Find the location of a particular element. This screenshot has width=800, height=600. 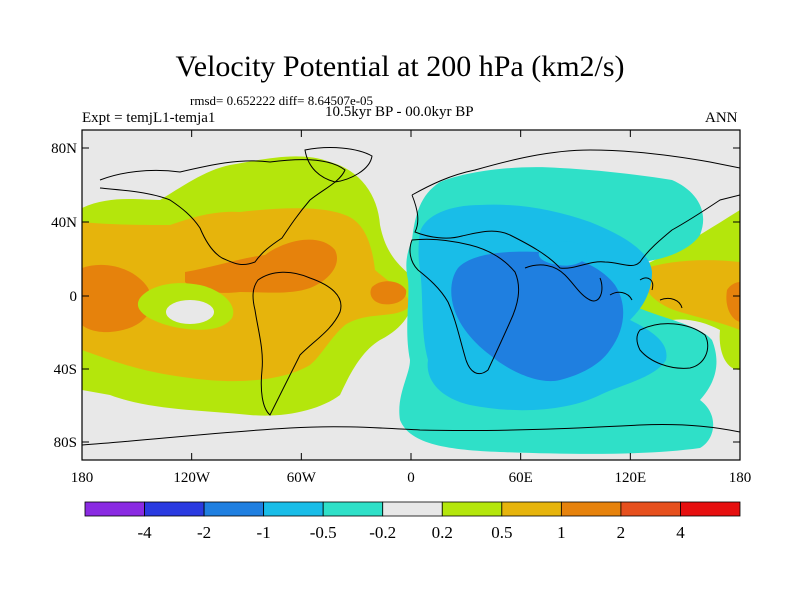

lon-label: 0 is located at coordinates (411, 478).